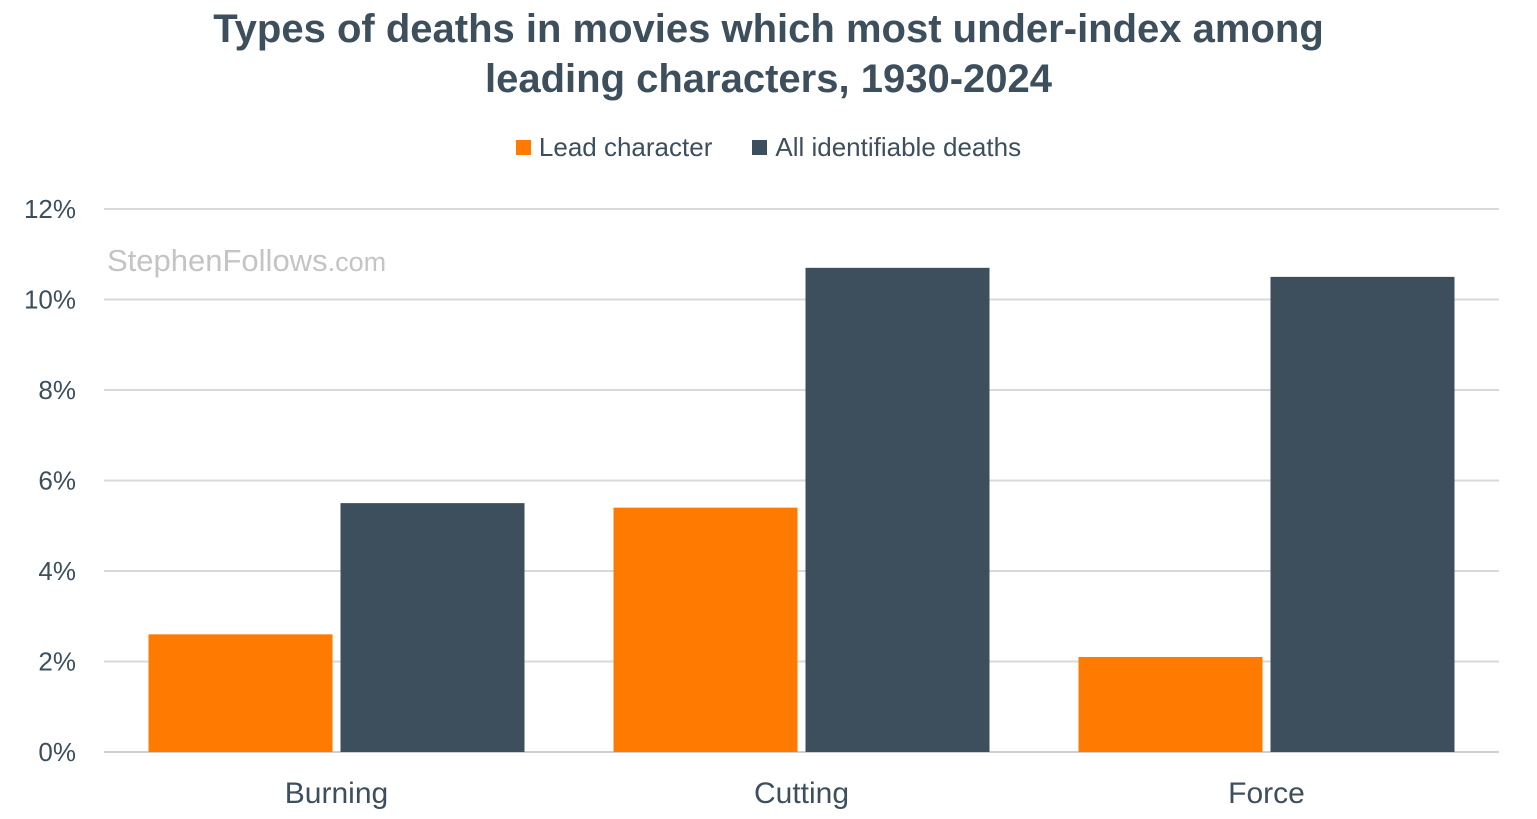  I want to click on chart-legend: Lead character All identifiable deaths, so click(768, 147).